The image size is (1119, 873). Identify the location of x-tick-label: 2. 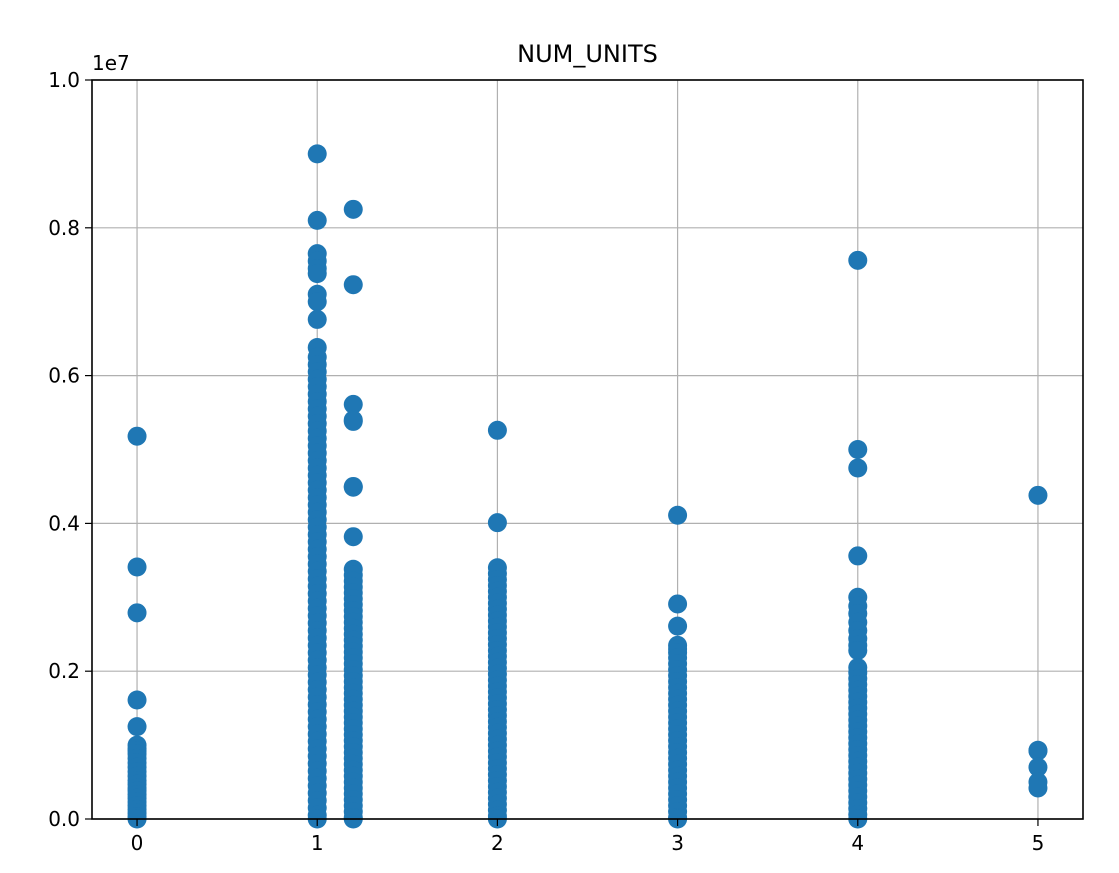
(497, 843).